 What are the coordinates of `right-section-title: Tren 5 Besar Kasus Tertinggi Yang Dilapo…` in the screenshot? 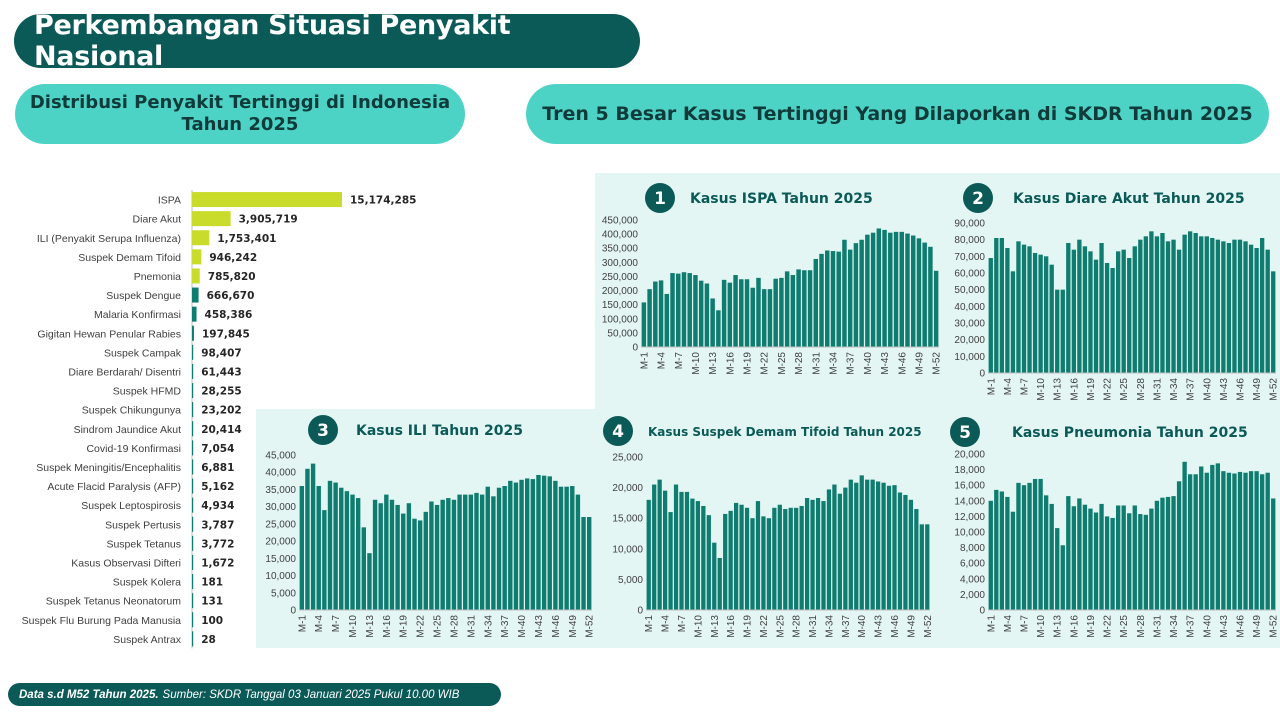 It's located at (897, 114).